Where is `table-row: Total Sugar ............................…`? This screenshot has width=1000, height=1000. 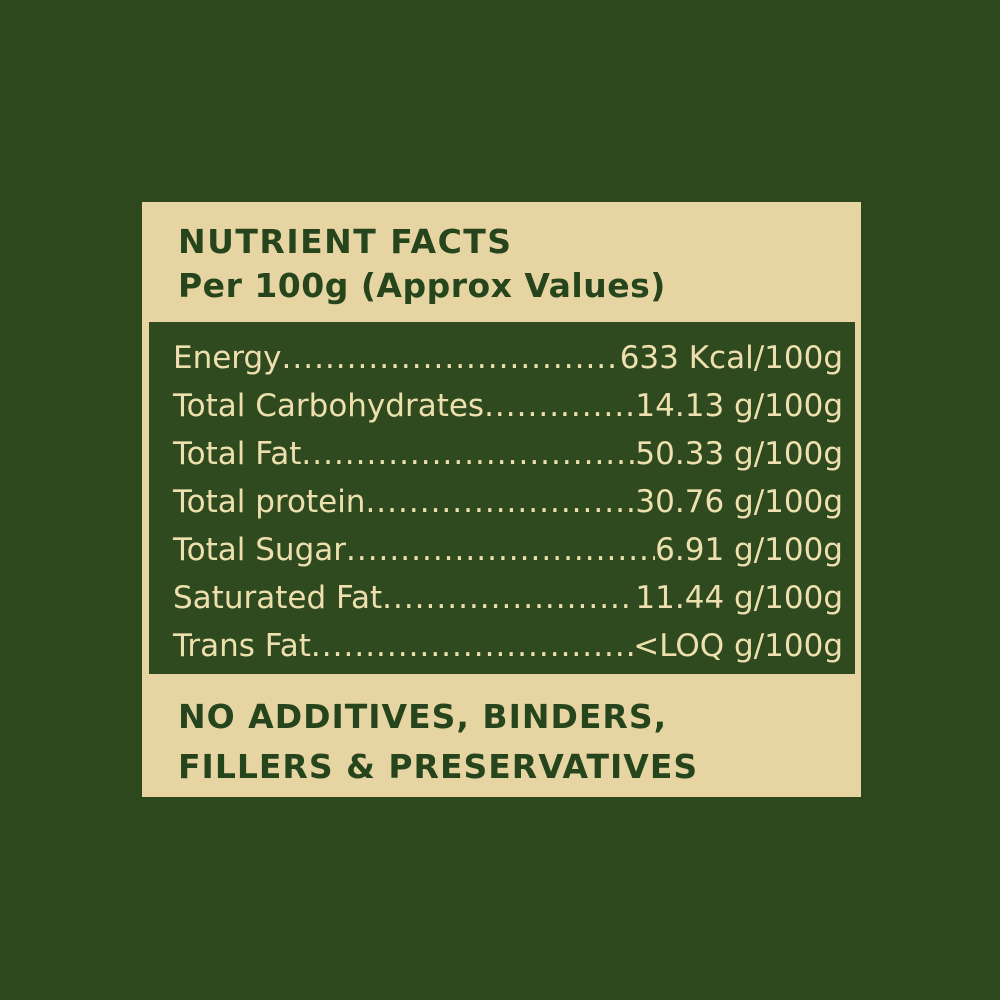 table-row: Total Sugar ............................… is located at coordinates (508, 550).